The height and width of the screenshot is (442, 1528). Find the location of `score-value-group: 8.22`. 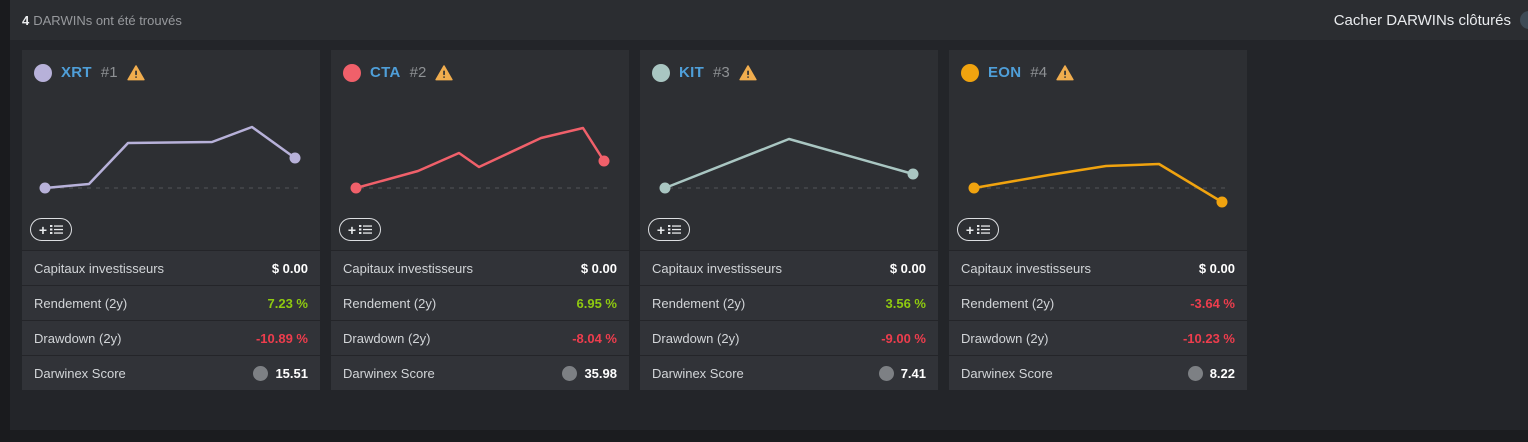

score-value-group: 8.22 is located at coordinates (1211, 373).